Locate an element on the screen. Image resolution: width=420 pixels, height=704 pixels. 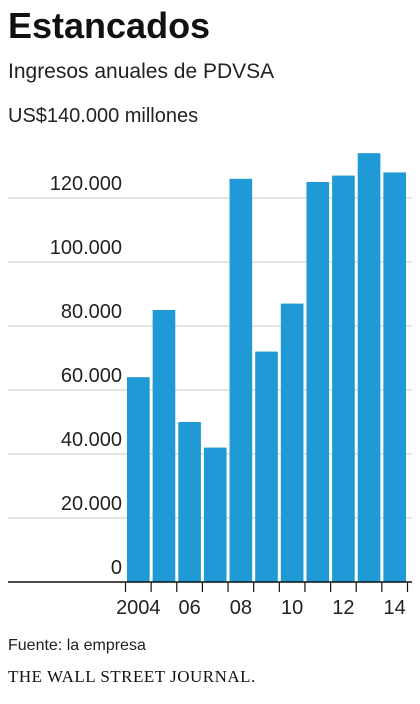
y-axis-labels: 0 20.000 40.000 60.000 80.000 100.000 120.000 is located at coordinates (86, 376).